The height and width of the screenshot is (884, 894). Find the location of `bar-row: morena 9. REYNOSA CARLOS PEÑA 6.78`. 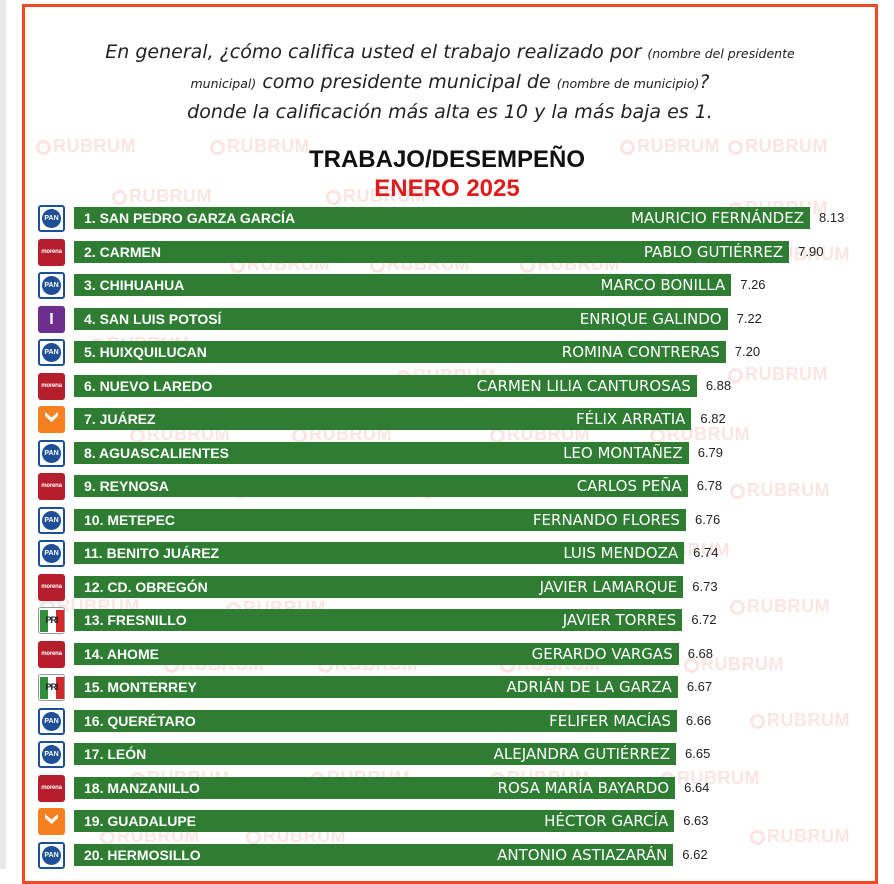

bar-row: morena 9. REYNOSA CARLOS PEÑA 6.78 is located at coordinates (447, 486).